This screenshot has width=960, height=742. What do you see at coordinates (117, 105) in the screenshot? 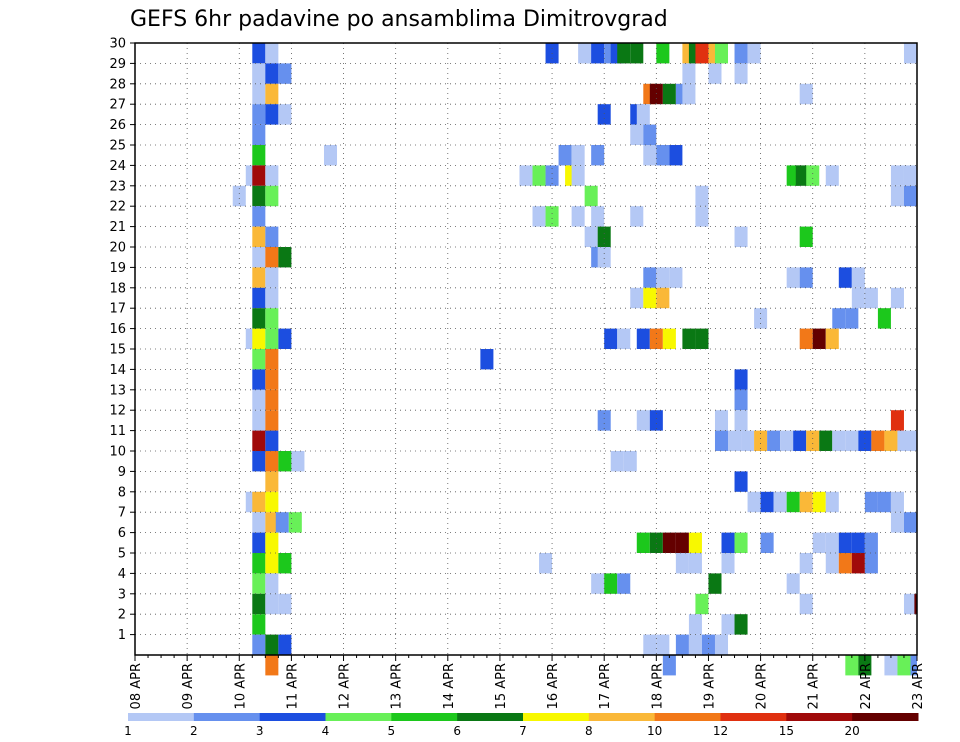
I see `y-tick-label: 27` at bounding box center [117, 105].